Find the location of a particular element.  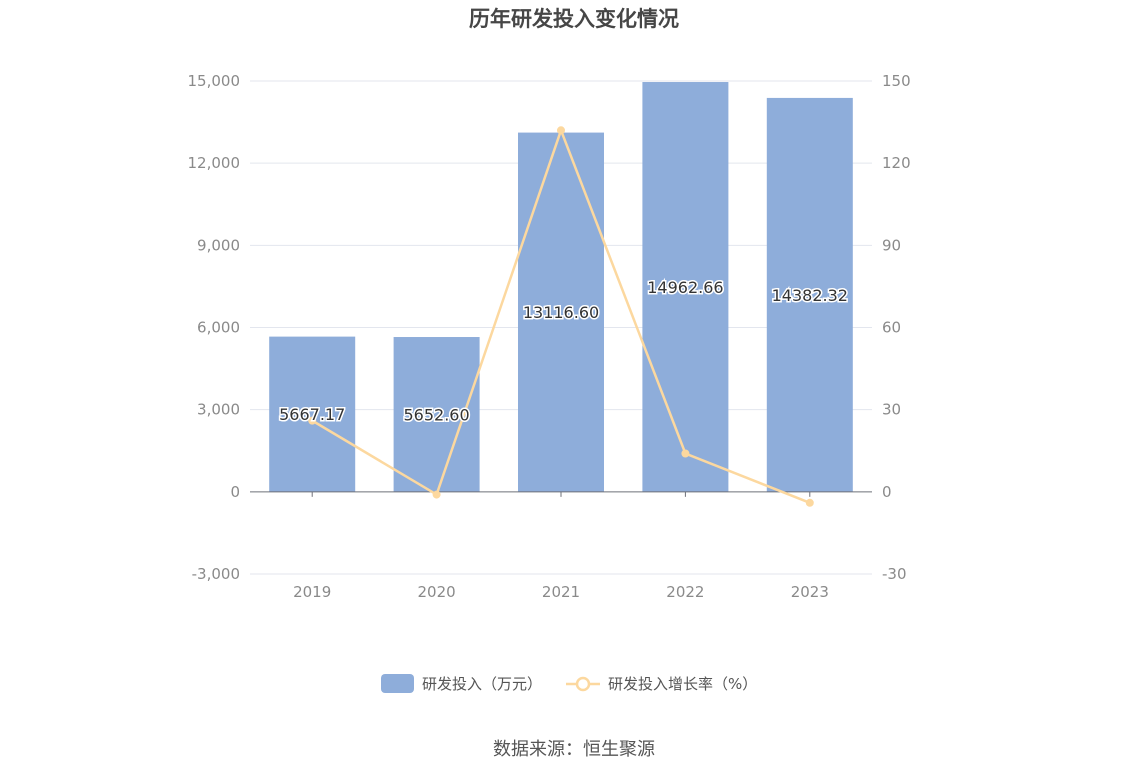

left-axis-ticks: -3,000 0 3,000 6,000 9,000 12,000 15,000 is located at coordinates (214, 327).